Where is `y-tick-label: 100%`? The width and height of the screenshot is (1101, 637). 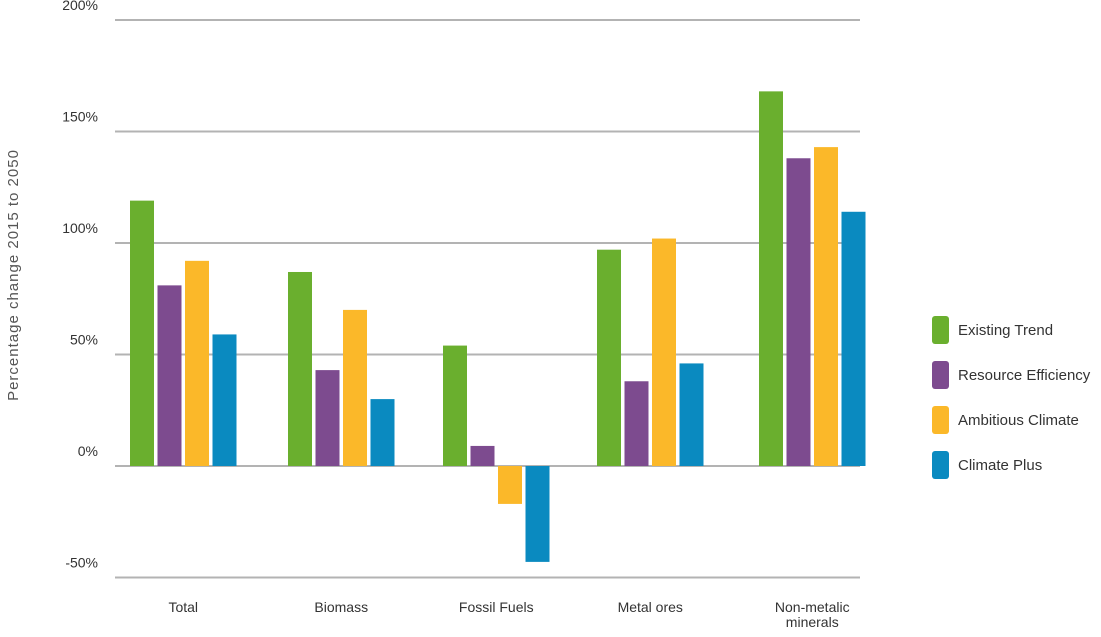 y-tick-label: 100% is located at coordinates (80, 228).